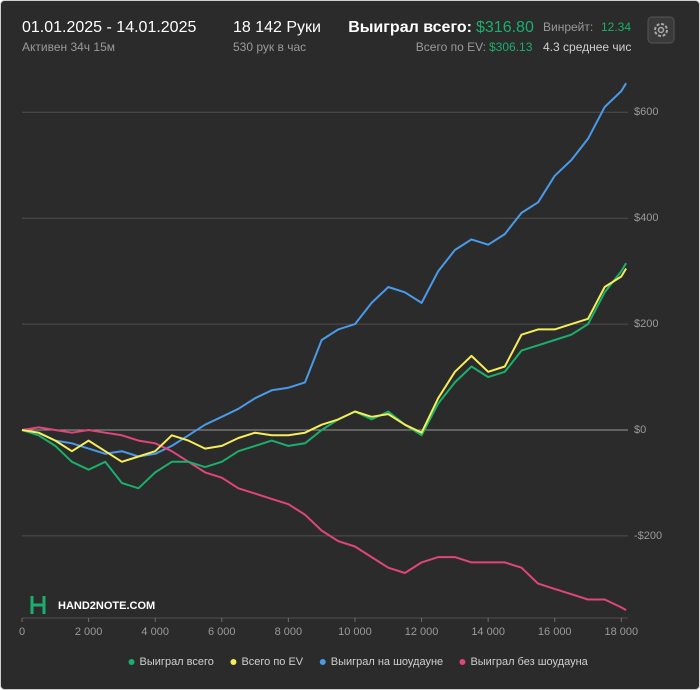  What do you see at coordinates (555, 632) in the screenshot?
I see `x-tick-label: 16 000` at bounding box center [555, 632].